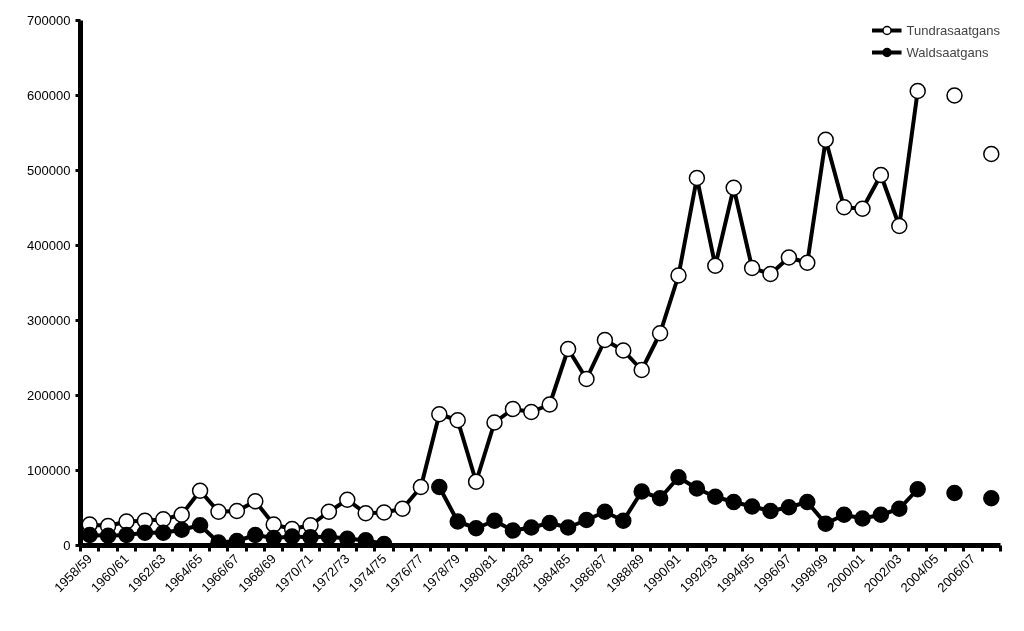 This screenshot has width=1024, height=631. I want to click on y-tick-label: 100000, so click(49, 470).